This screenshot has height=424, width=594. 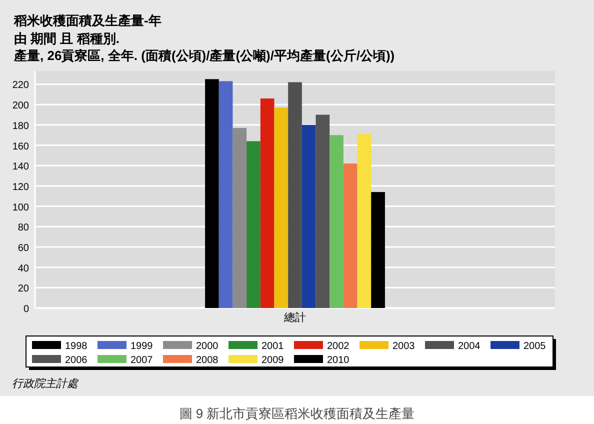 What do you see at coordinates (24, 248) in the screenshot?
I see `y-tick-label: 60` at bounding box center [24, 248].